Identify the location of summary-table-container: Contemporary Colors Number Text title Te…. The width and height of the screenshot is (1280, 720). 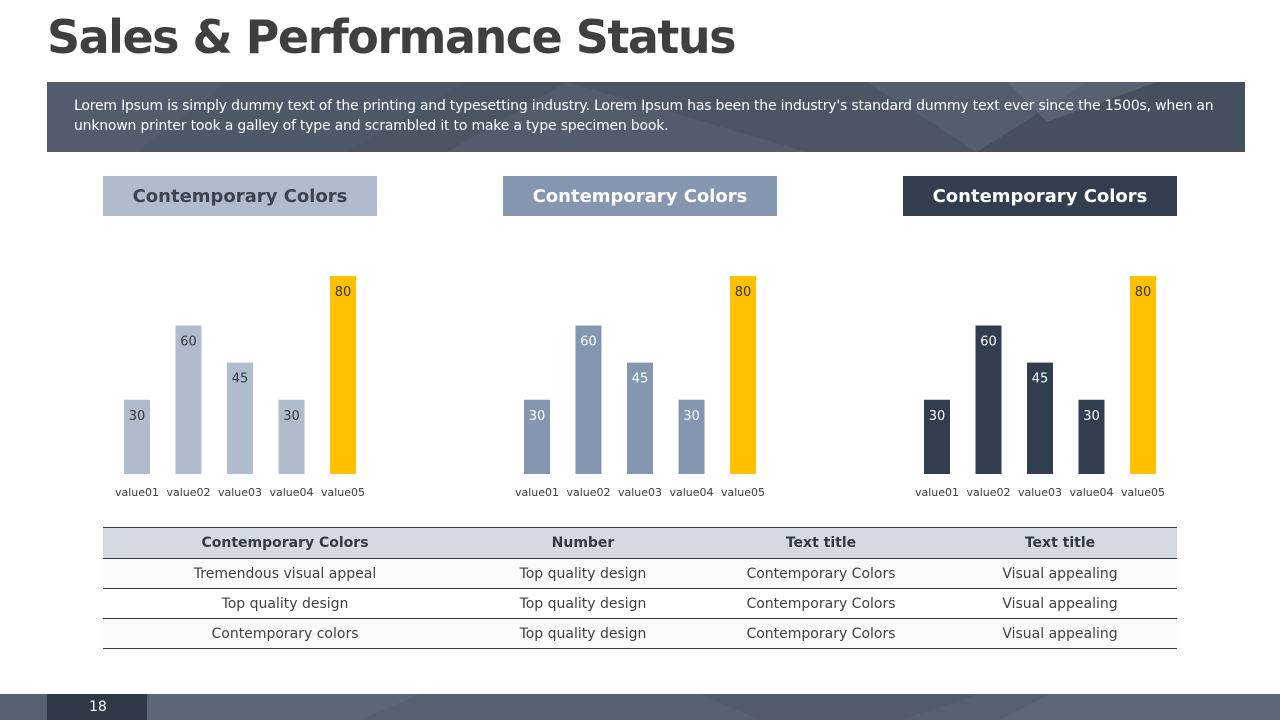
(640, 588).